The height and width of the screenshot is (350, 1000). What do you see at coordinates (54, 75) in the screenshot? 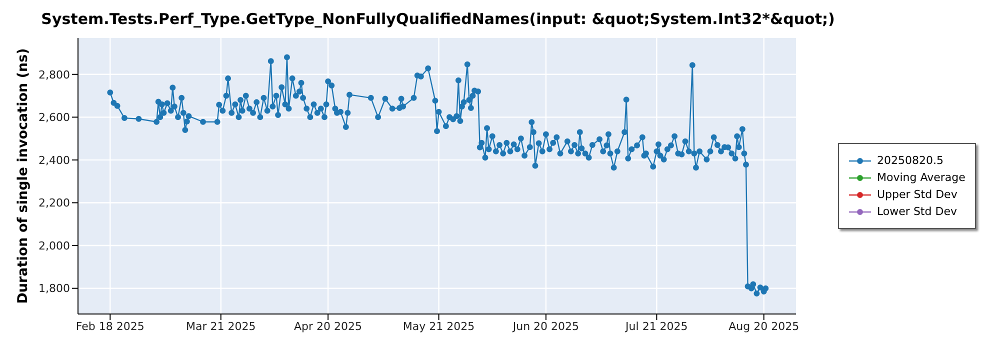
I see `y-tick-label: 2,800` at bounding box center [54, 75].